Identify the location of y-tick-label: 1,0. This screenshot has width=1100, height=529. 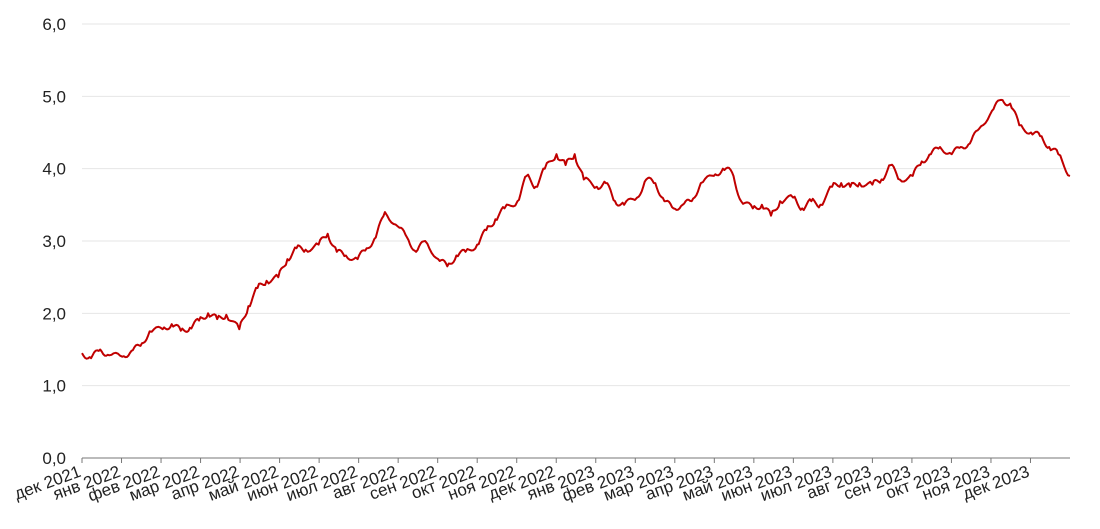
(54, 386).